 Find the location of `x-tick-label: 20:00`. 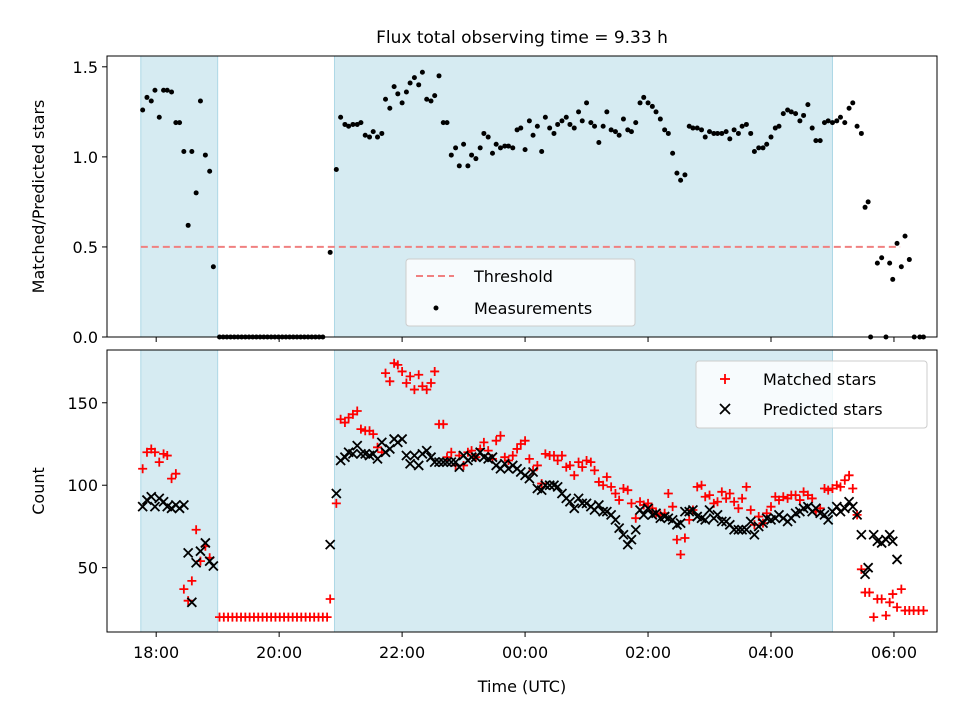

x-tick-label: 20:00 is located at coordinates (279, 652).